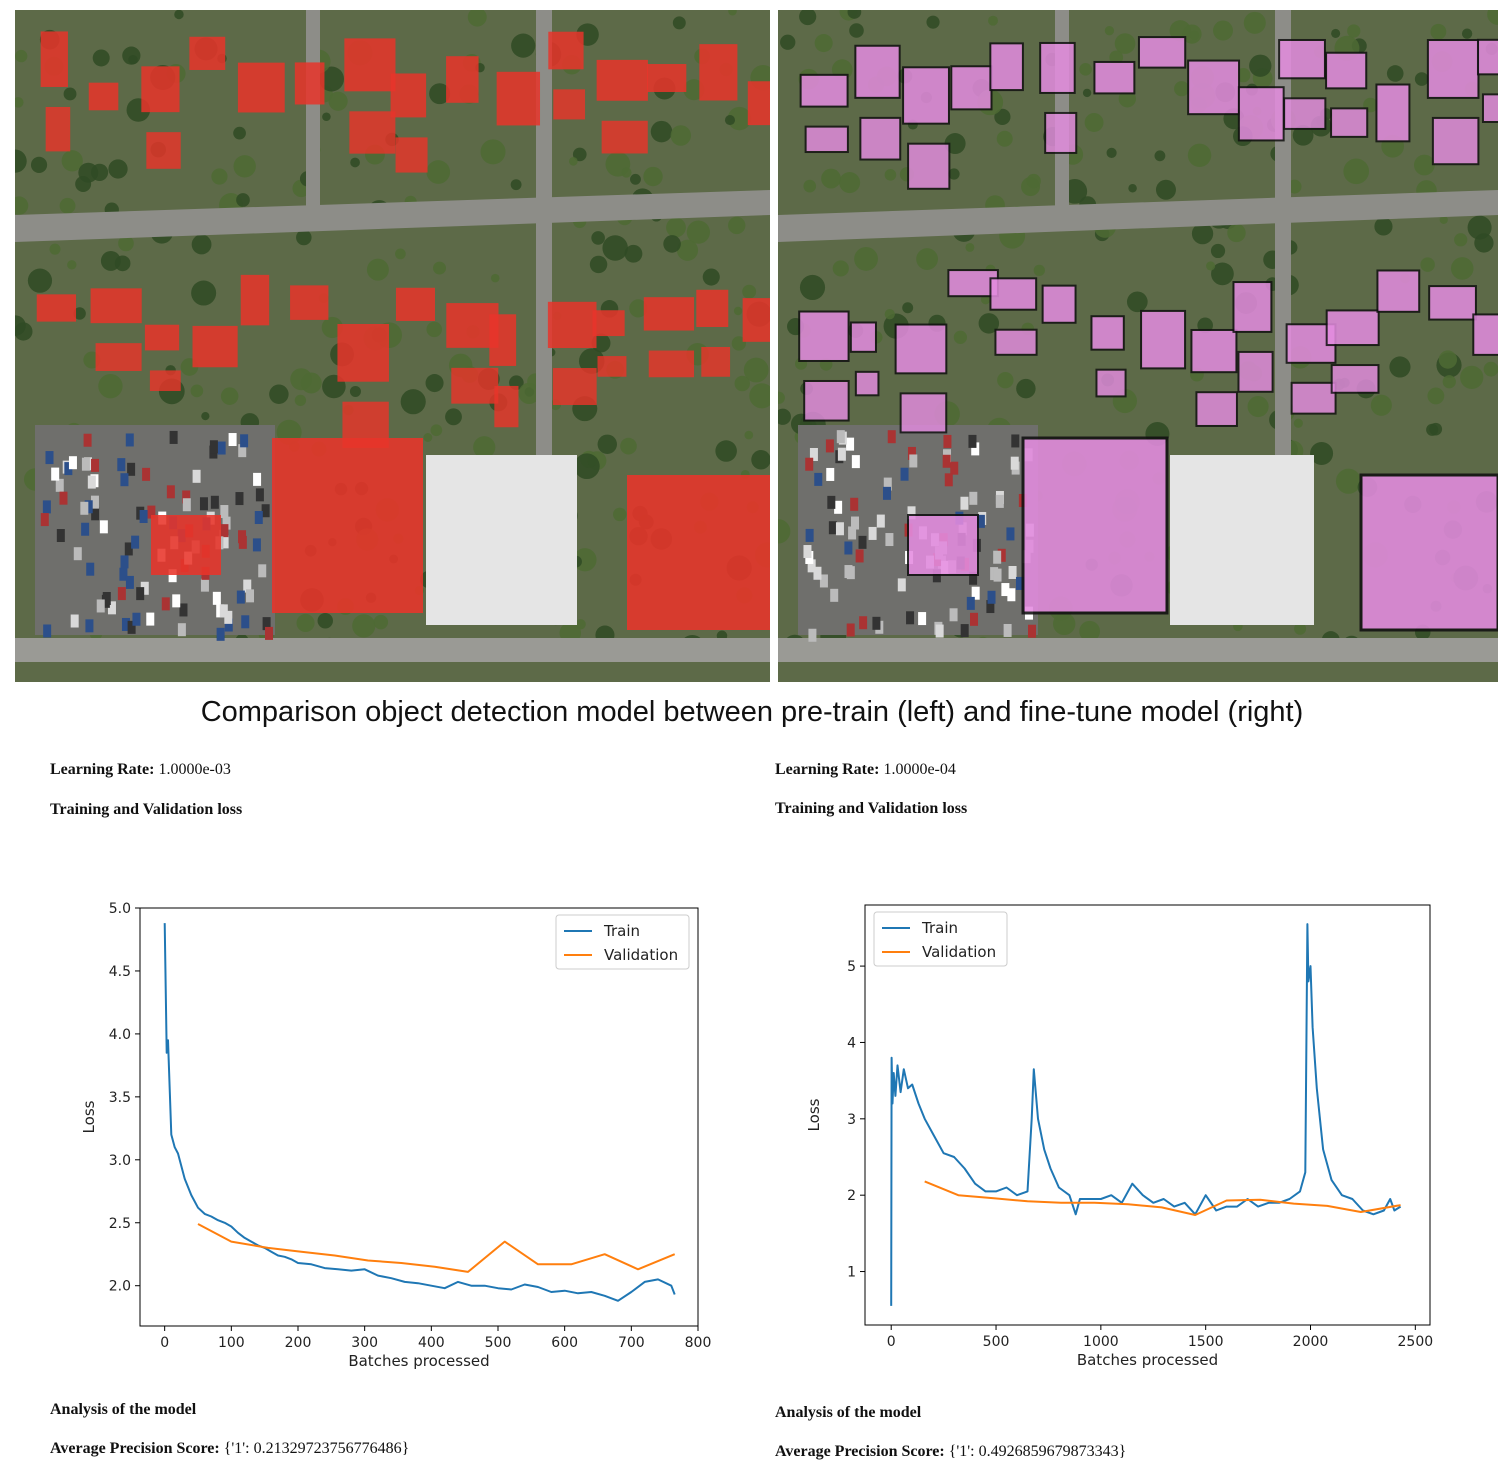 This screenshot has width=1504, height=1468. Describe the element at coordinates (120, 1161) in the screenshot. I see `y-tick-label: 3.0` at that location.